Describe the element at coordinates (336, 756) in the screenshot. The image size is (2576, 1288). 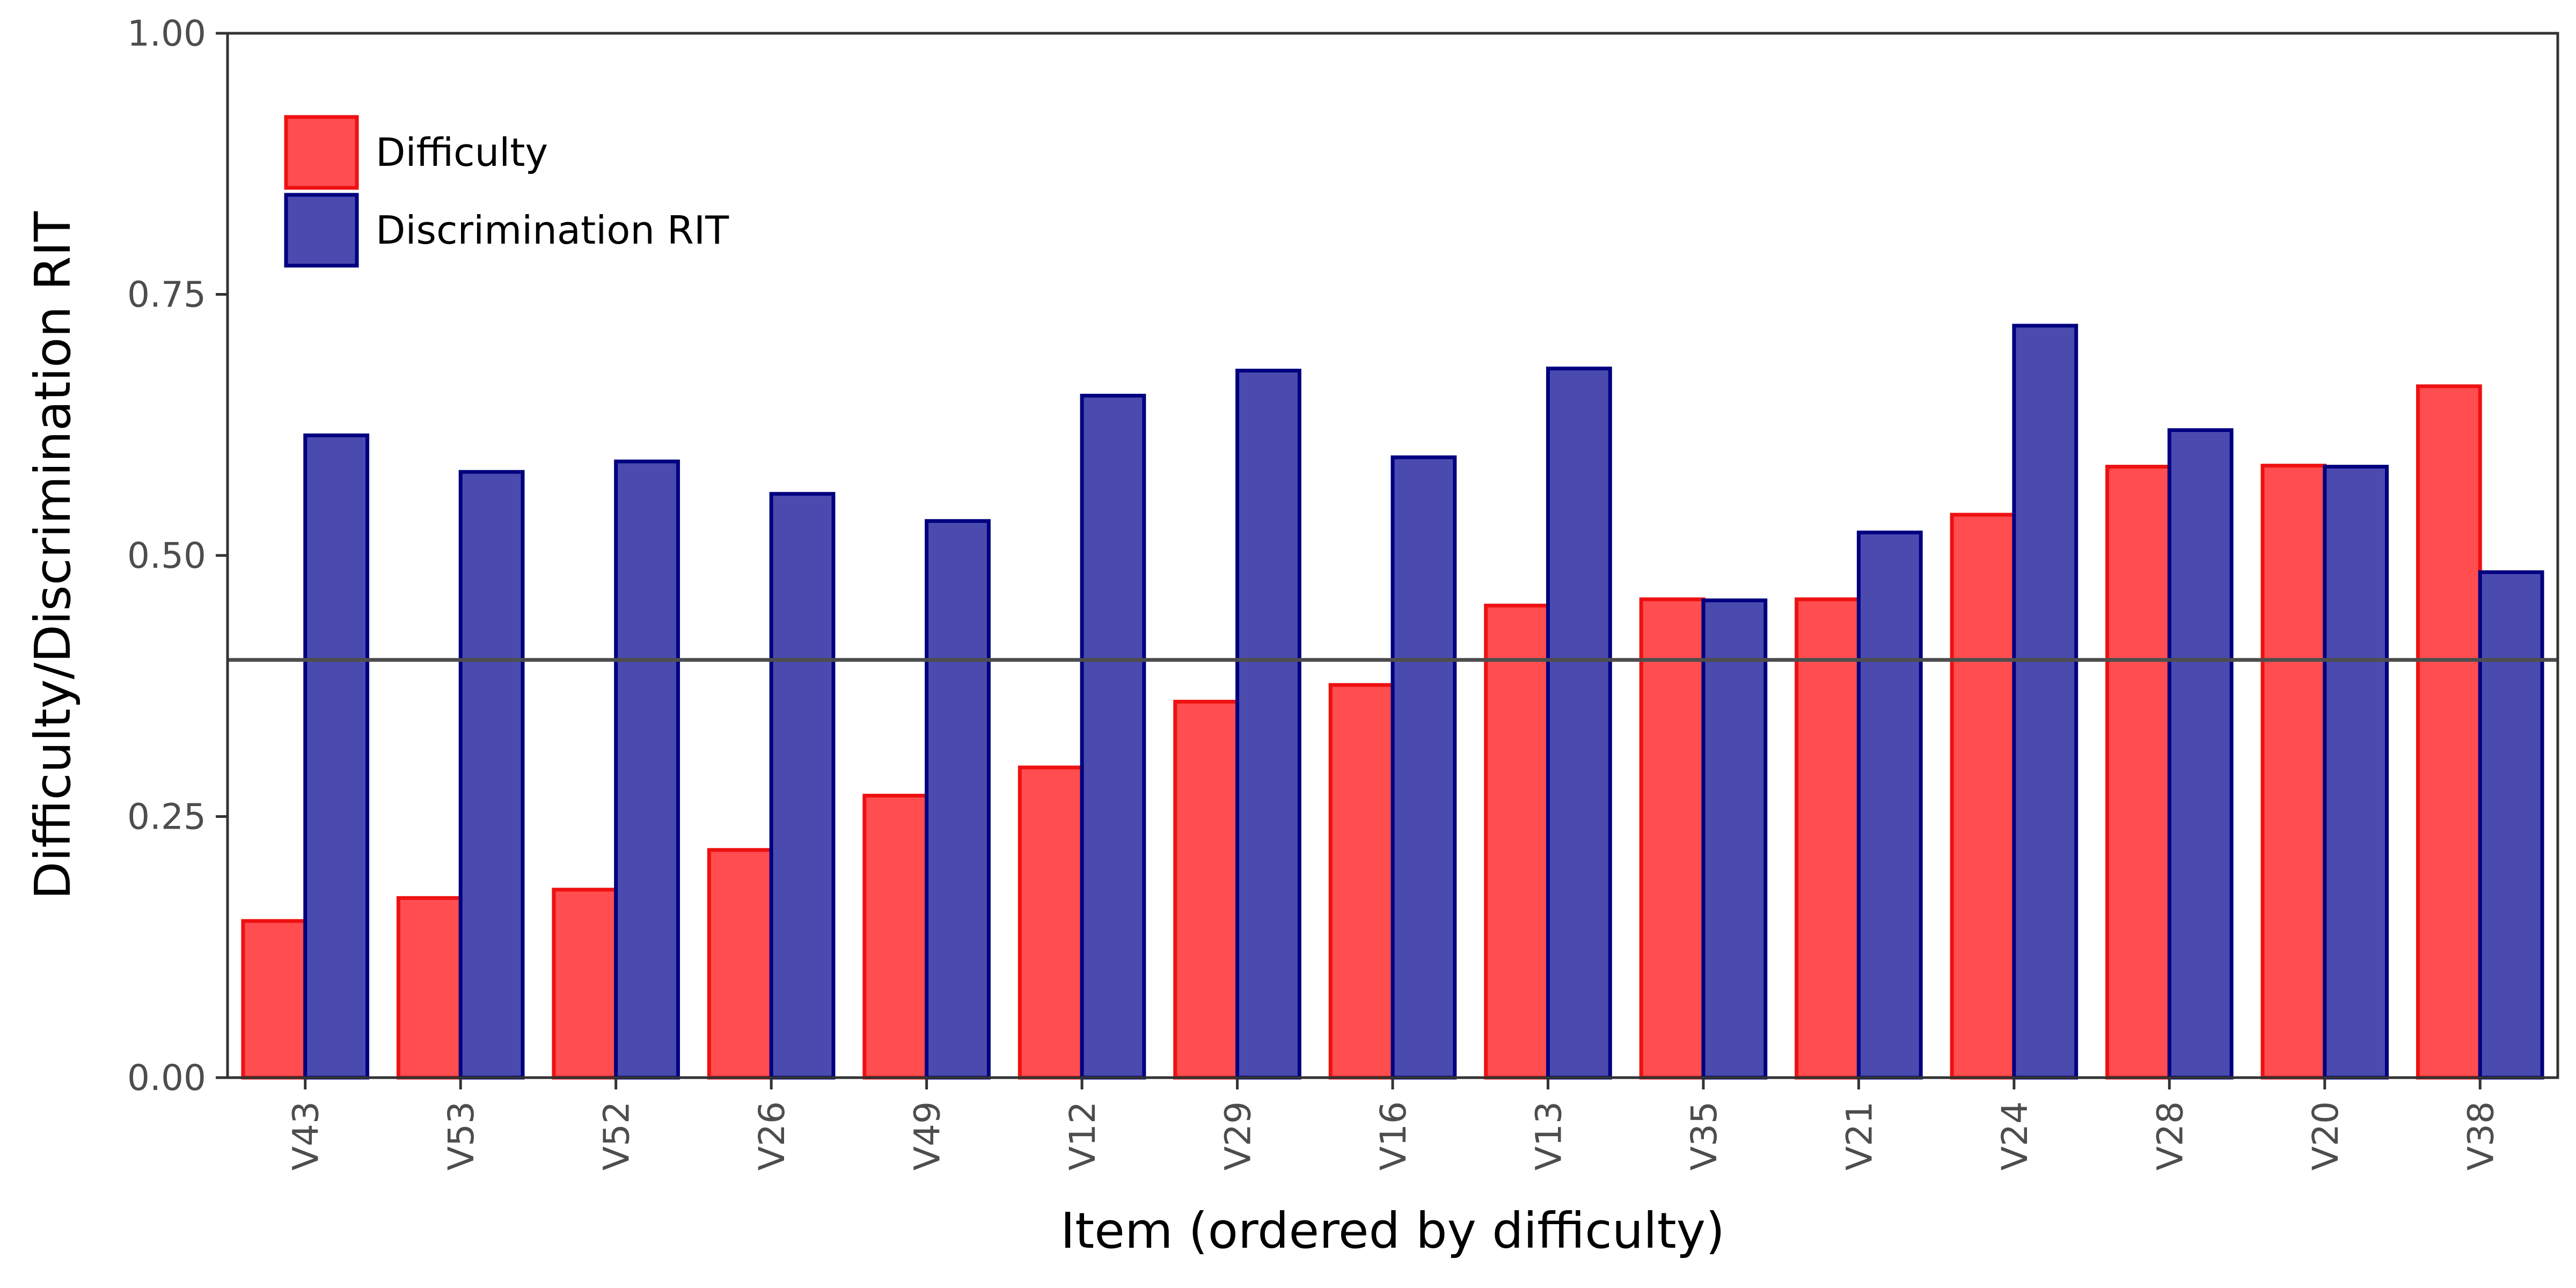
I see `bar-discrimination-v43` at that location.